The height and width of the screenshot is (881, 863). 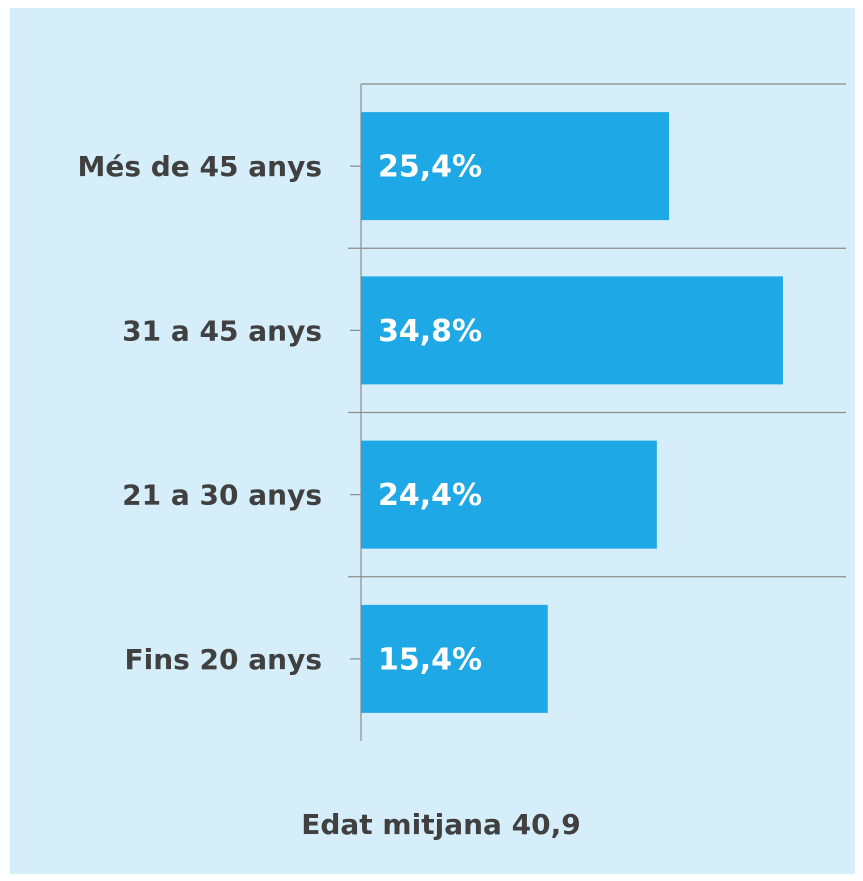 What do you see at coordinates (430, 331) in the screenshot?
I see `value-label: 34,8%` at bounding box center [430, 331].